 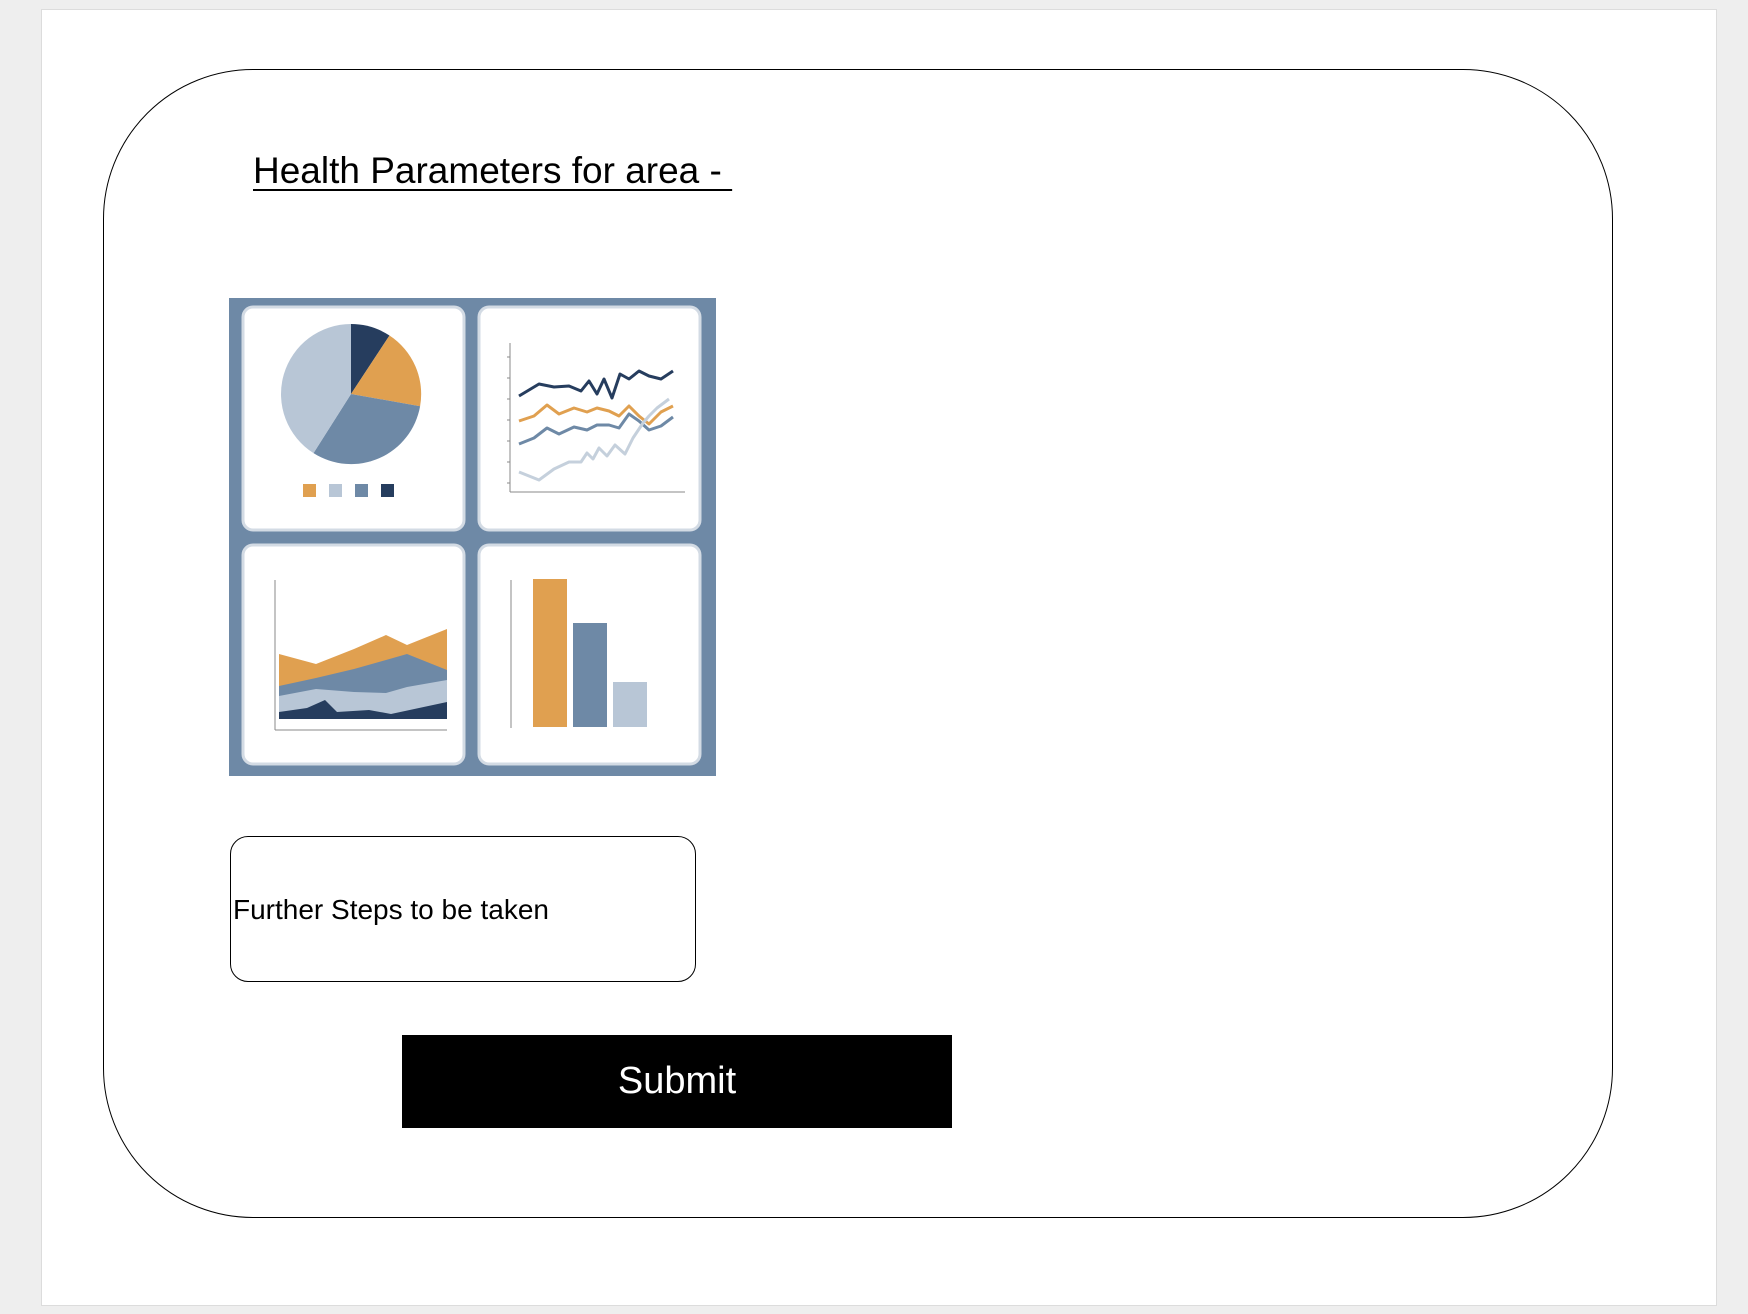 I want to click on further-steps-field: Further Steps to be taken, so click(x=463, y=909).